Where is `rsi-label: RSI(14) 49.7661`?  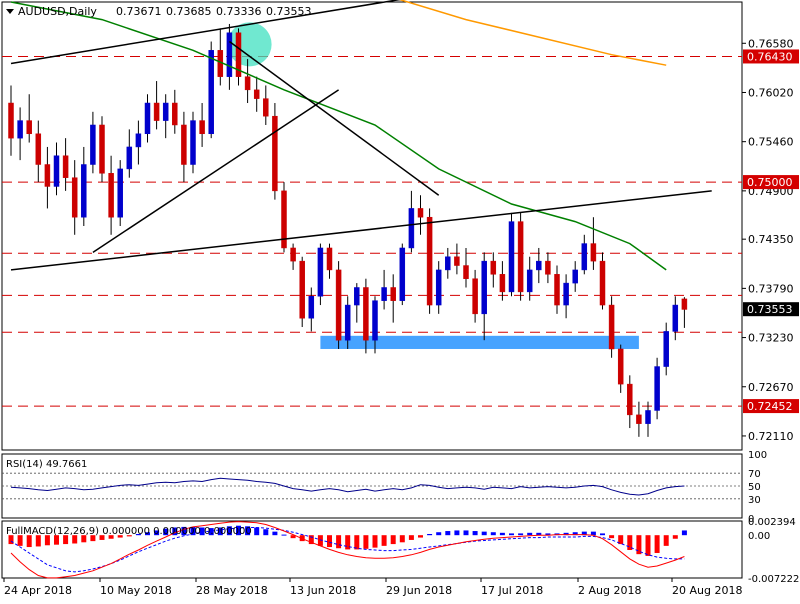 rsi-label: RSI(14) 49.7661 is located at coordinates (46, 464).